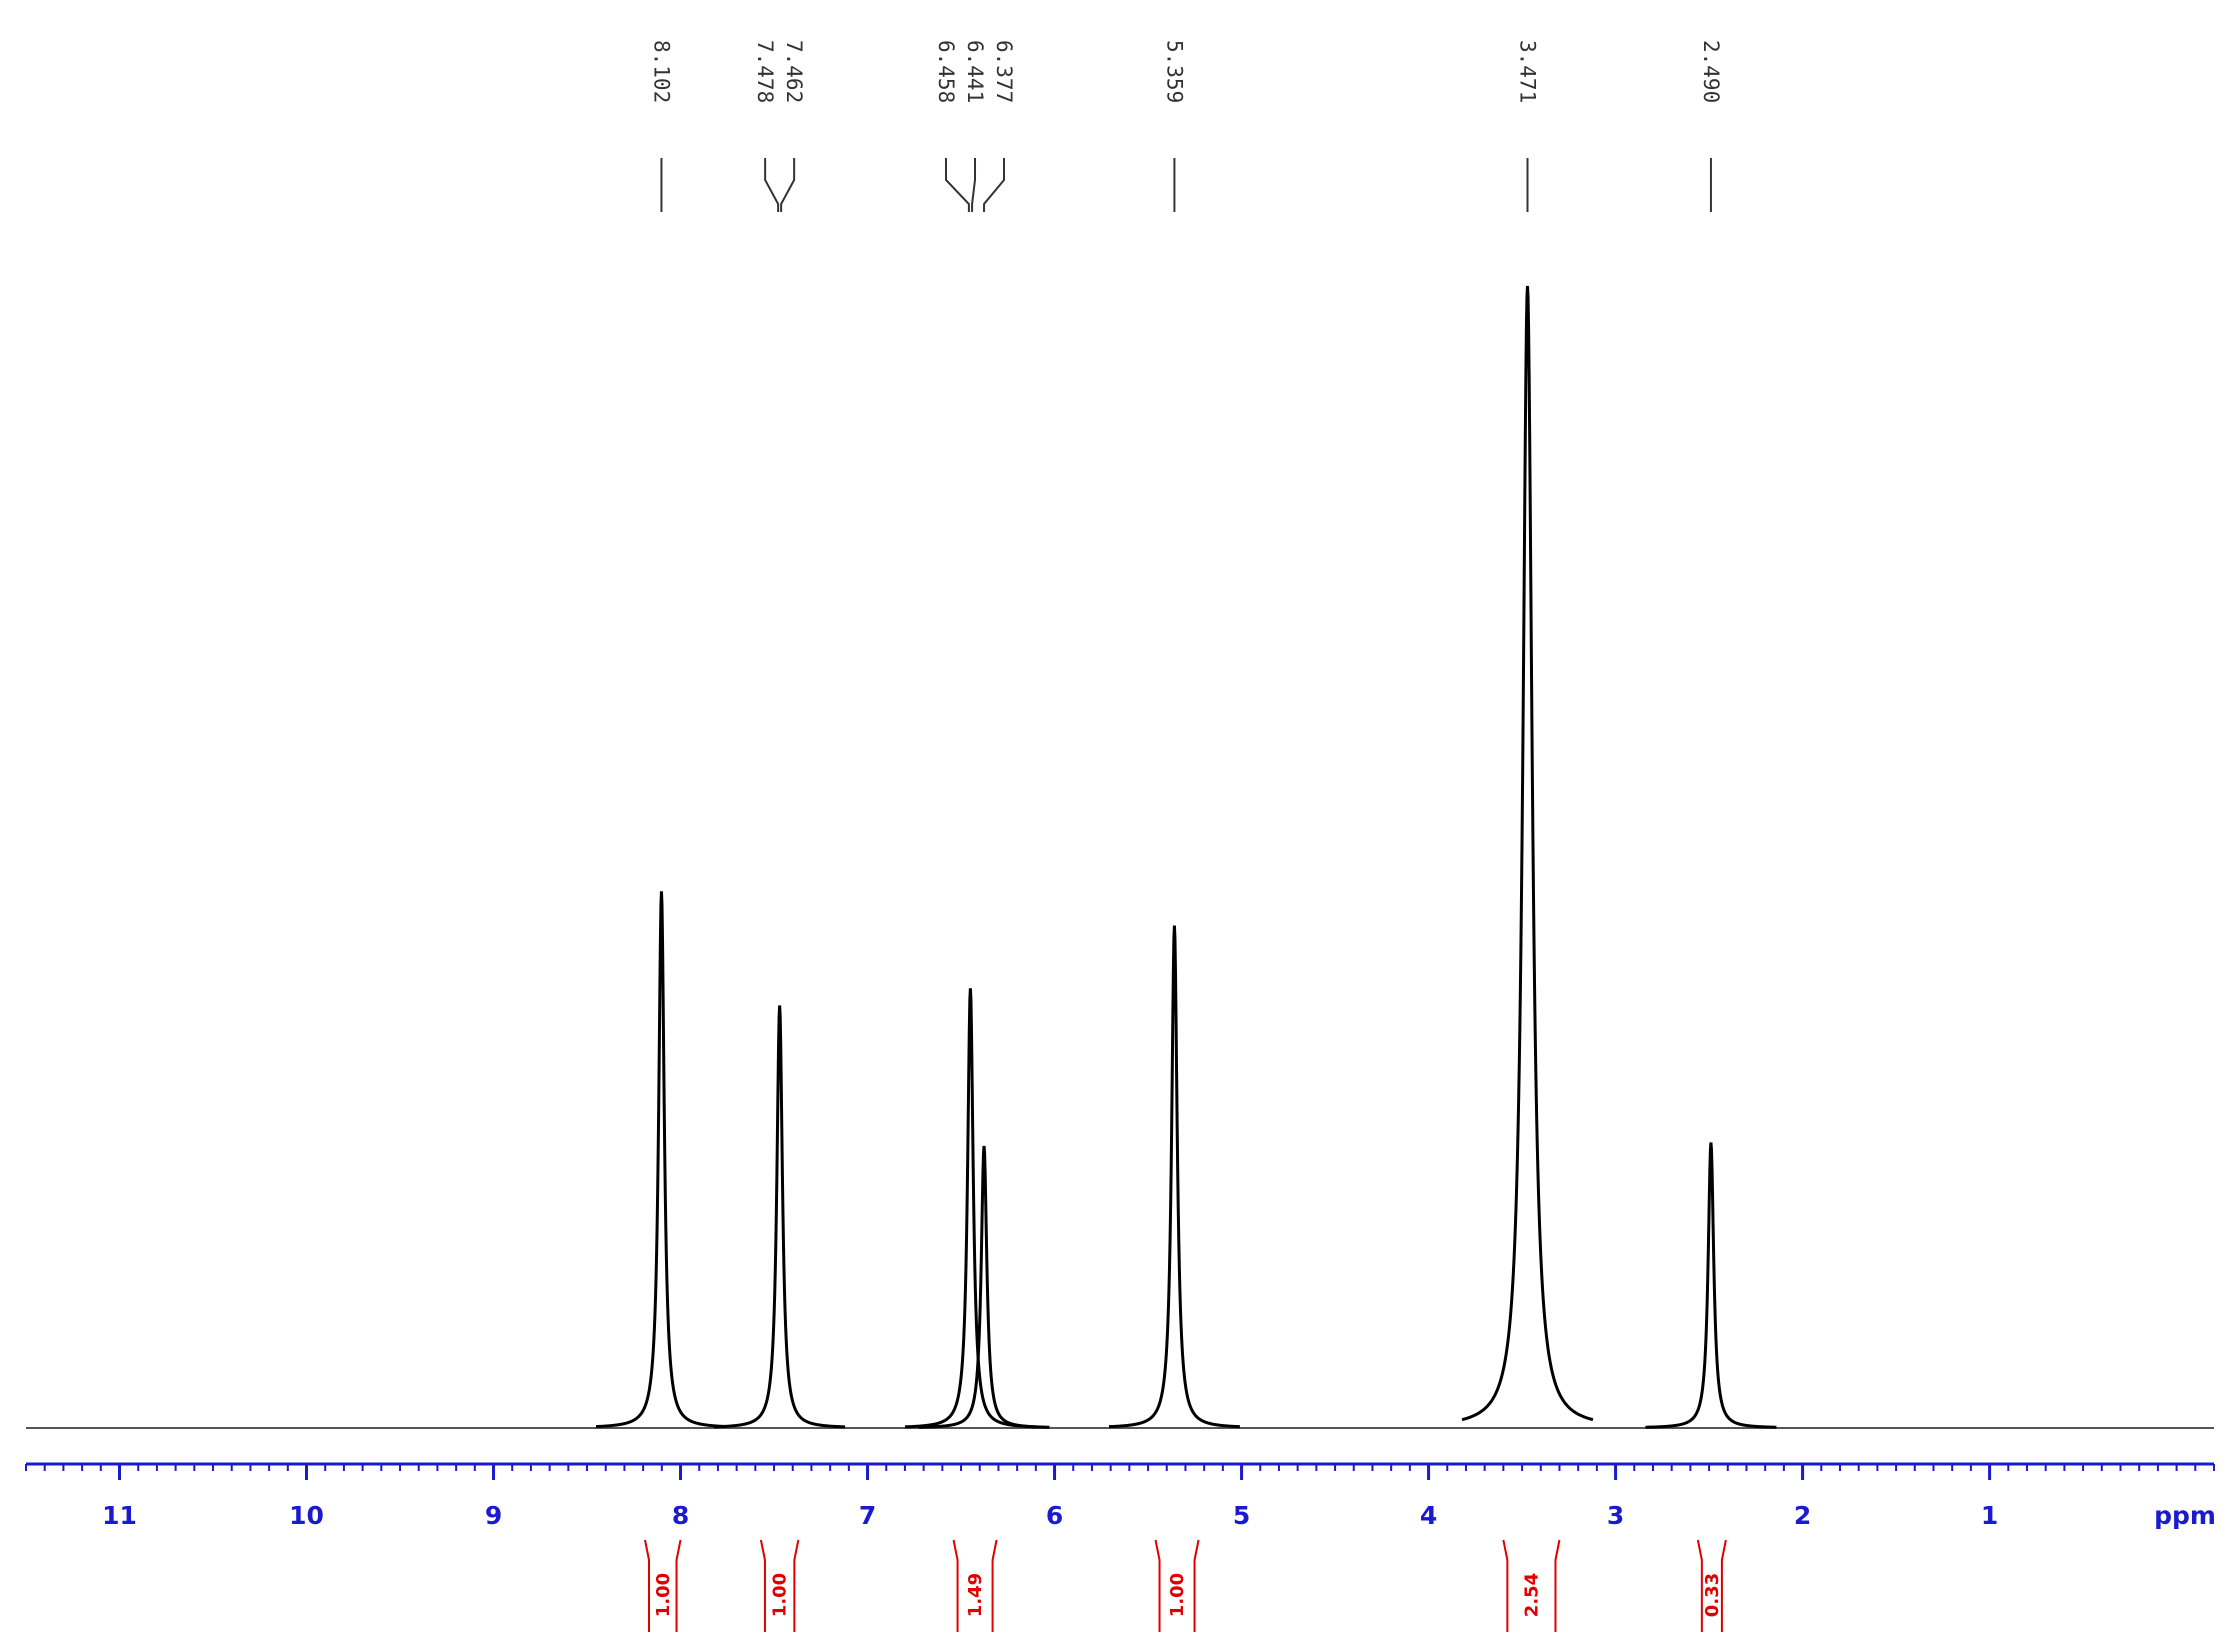 This screenshot has height=1650, width=2235. What do you see at coordinates (493, 1515) in the screenshot?
I see `x-tick-label: 9` at bounding box center [493, 1515].